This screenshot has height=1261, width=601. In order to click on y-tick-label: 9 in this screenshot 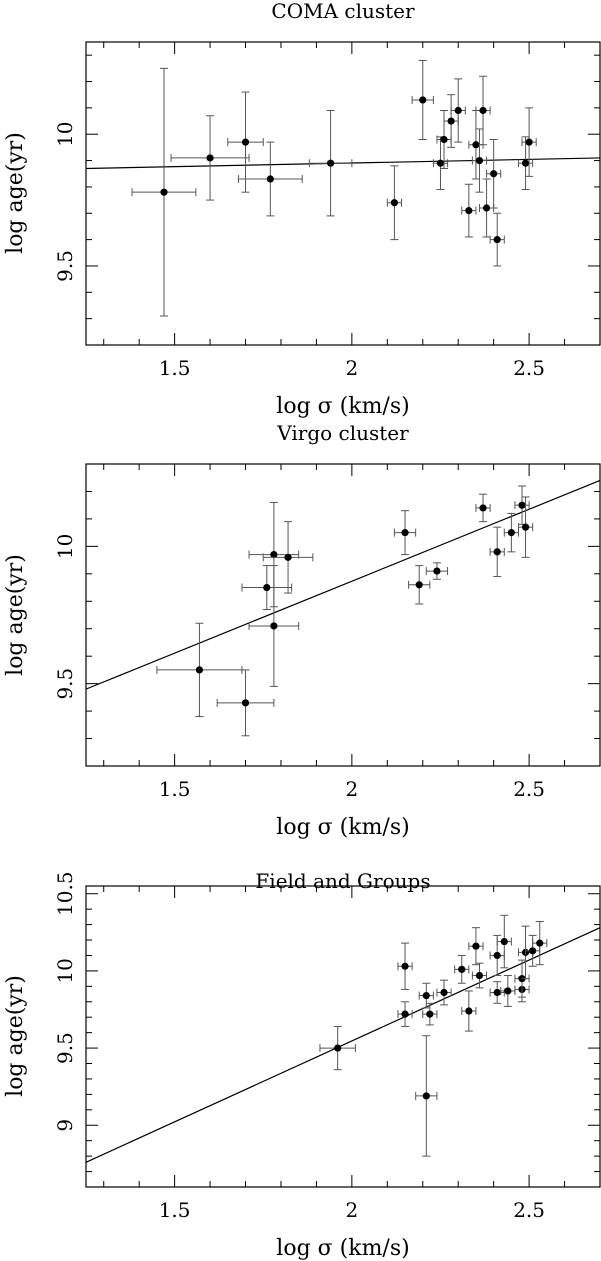, I will do `click(65, 1125)`.